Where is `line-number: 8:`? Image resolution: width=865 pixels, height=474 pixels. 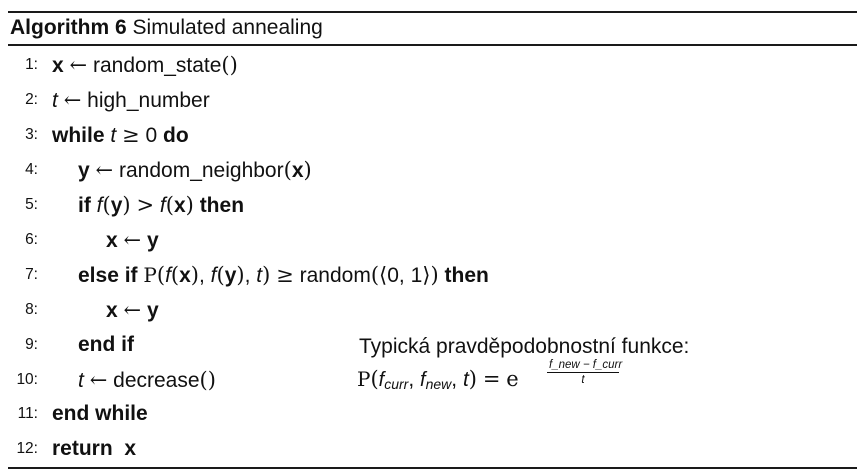 line-number: 8: is located at coordinates (31, 309).